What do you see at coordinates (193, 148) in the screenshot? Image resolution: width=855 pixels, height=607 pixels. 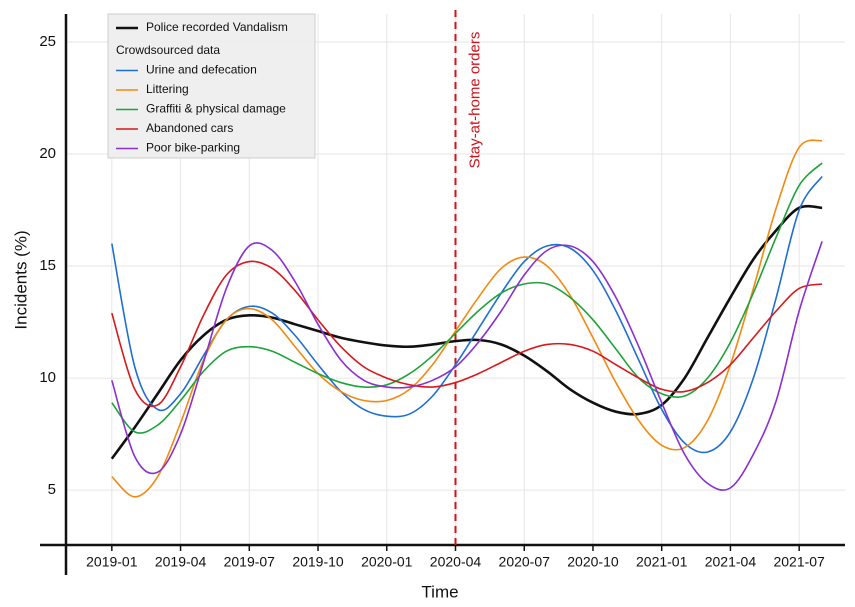 I see `legend-label: Poor bike-parking` at bounding box center [193, 148].